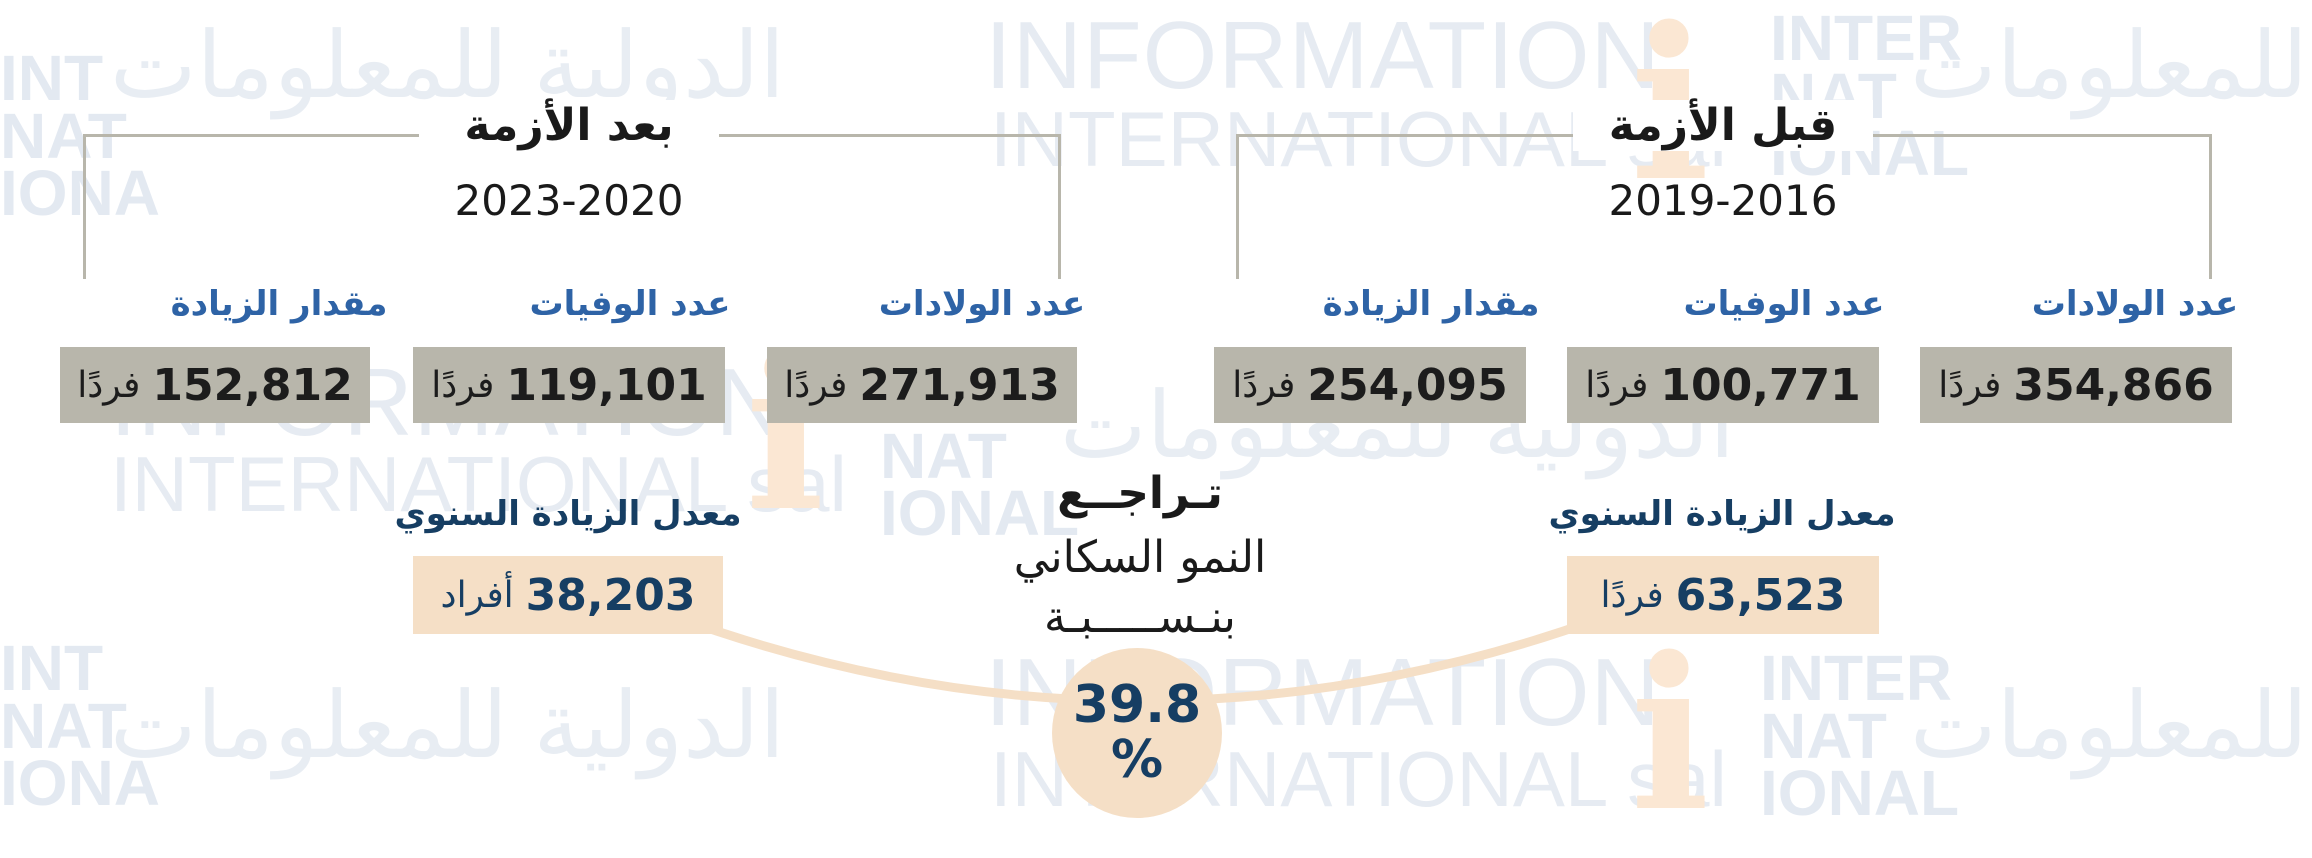 Image resolution: width=2312 pixels, height=858 pixels. I want to click on before-years: 2019-2016, so click(1723, 200).